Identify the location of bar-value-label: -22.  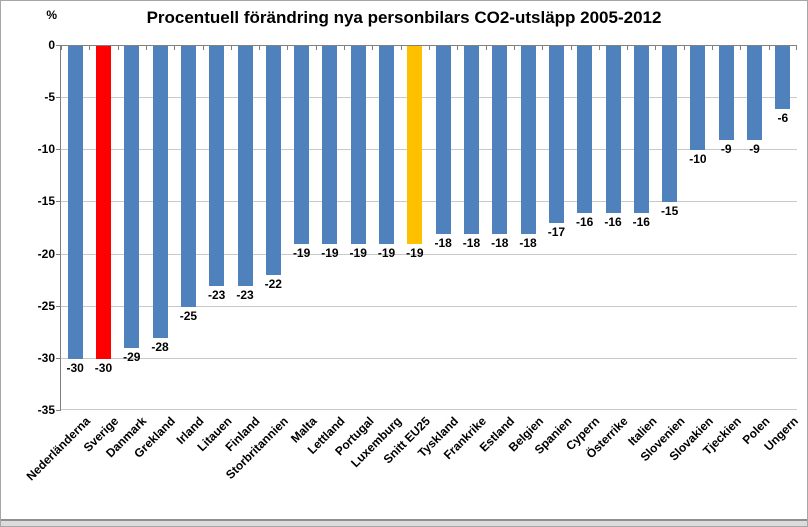
(273, 284).